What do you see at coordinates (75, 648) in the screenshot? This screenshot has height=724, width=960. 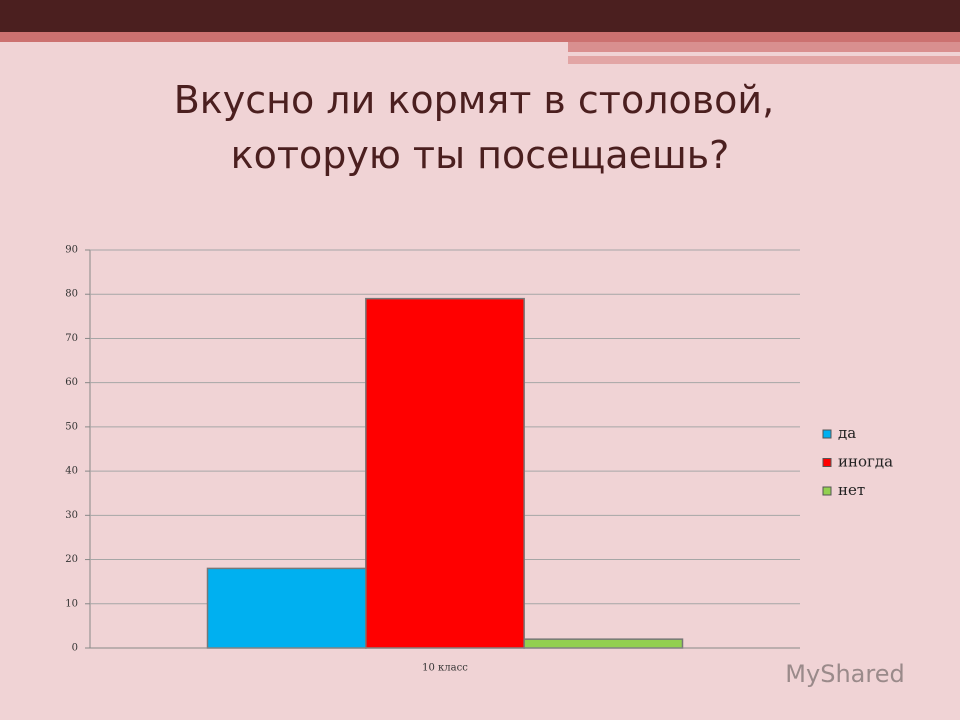 I see `y-tick-label: 0` at bounding box center [75, 648].